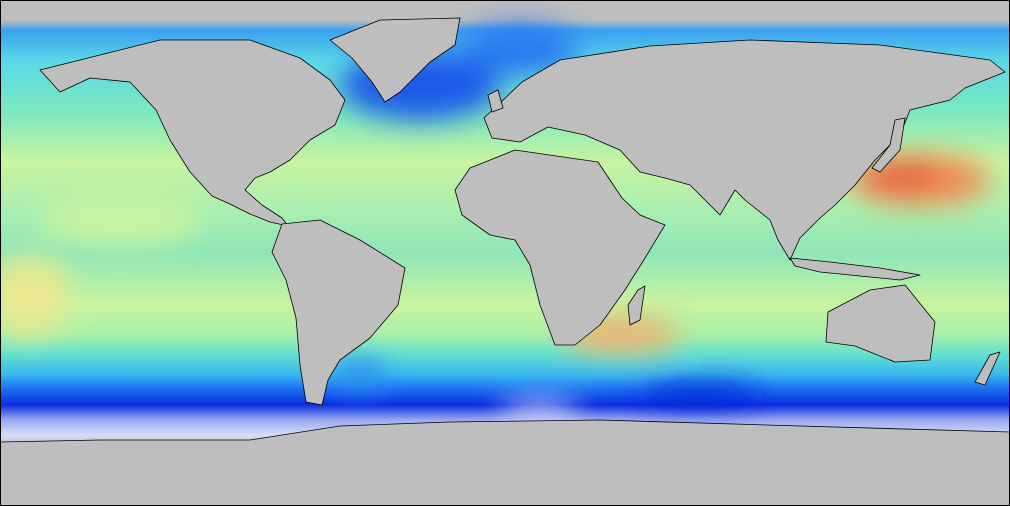 This screenshot has height=506, width=1010. What do you see at coordinates (560, 247) in the screenshot?
I see `africa` at bounding box center [560, 247].